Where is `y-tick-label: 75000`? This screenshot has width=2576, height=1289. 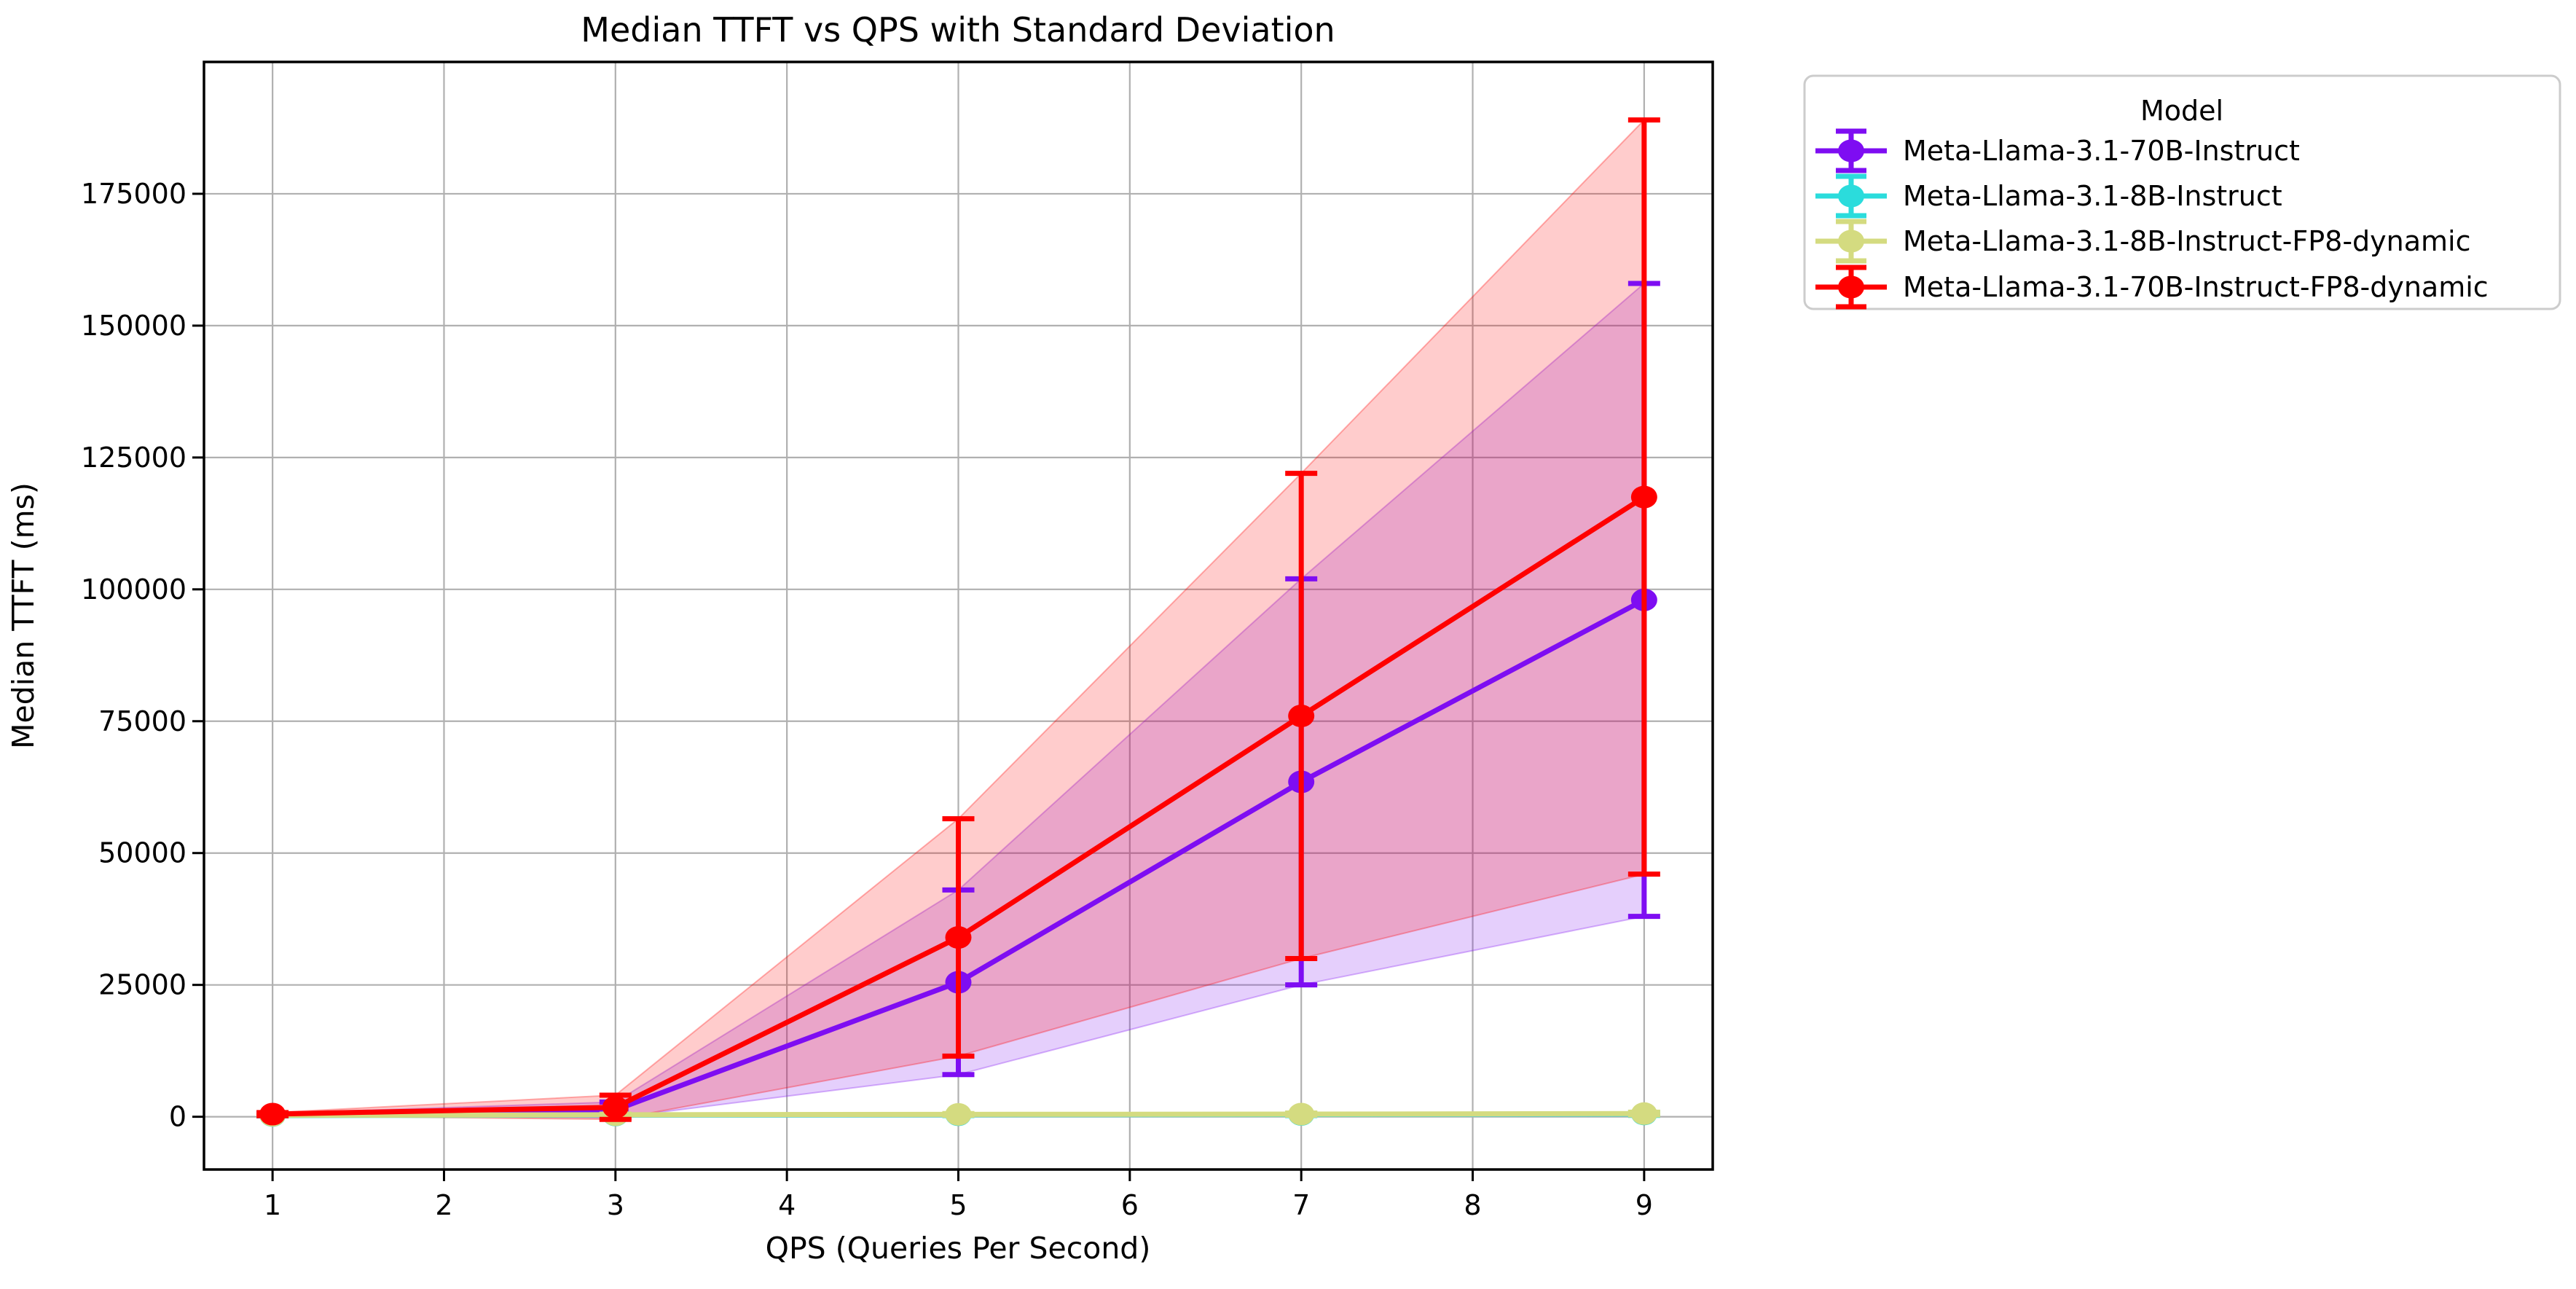 y-tick-label: 75000 is located at coordinates (142, 721).